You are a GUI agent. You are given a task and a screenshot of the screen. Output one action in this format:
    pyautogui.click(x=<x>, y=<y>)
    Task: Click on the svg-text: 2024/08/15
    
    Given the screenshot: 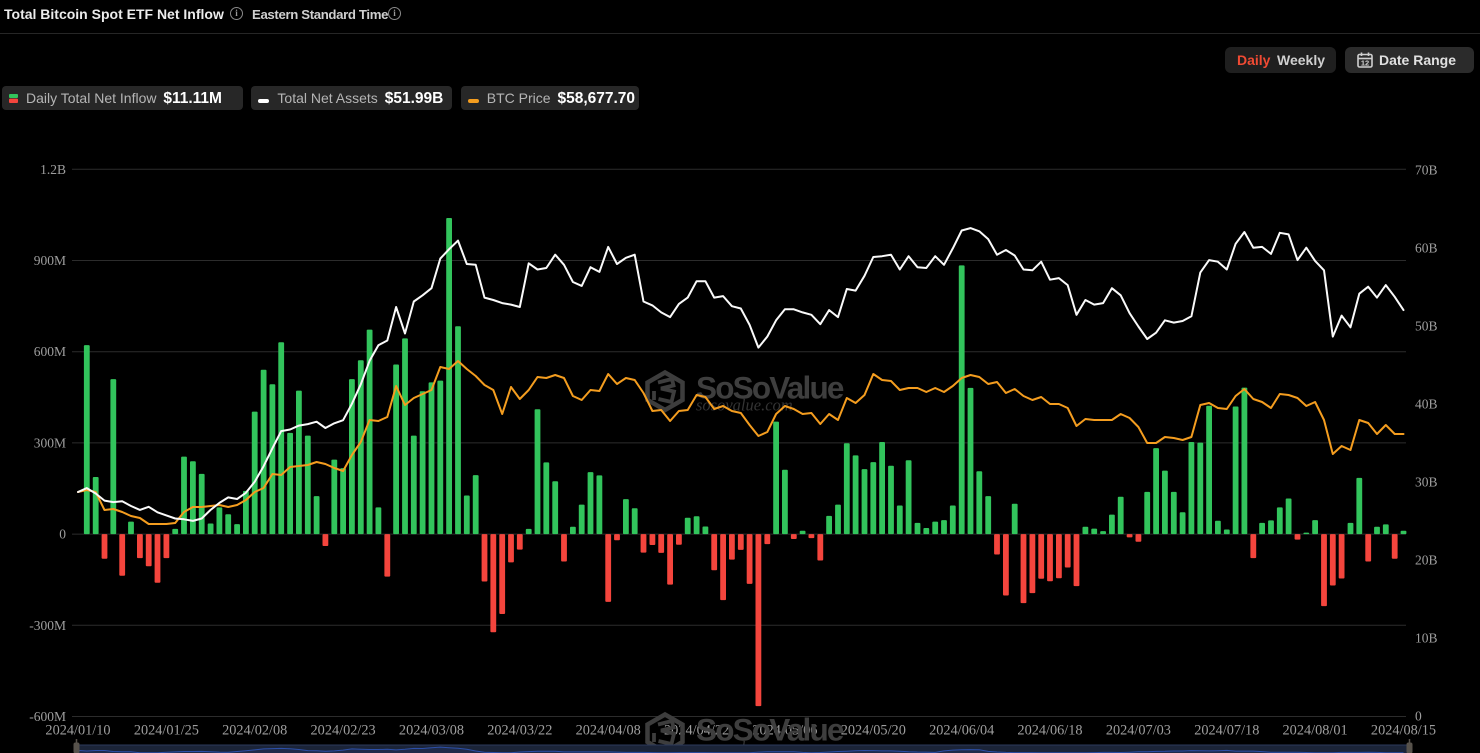 What is the action you would take?
    pyautogui.click(x=1403, y=731)
    